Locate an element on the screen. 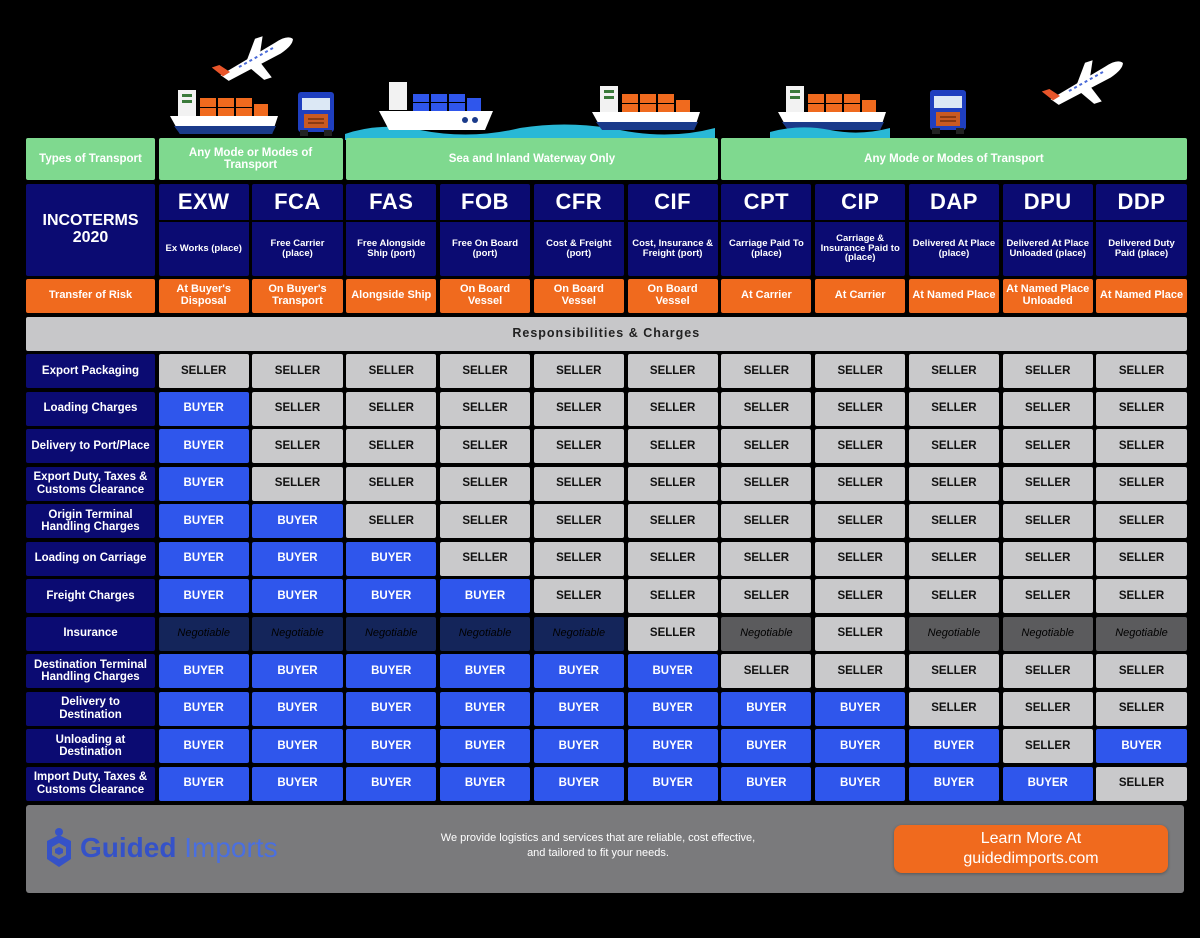 This screenshot has height=938, width=1200. risk-cif: On Board Vessel is located at coordinates (672, 296).